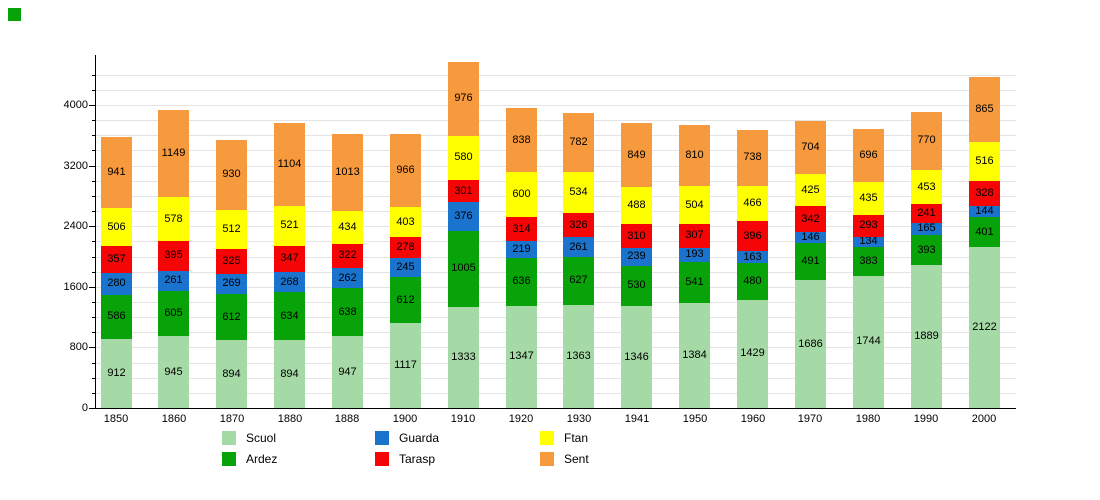  What do you see at coordinates (810, 344) in the screenshot?
I see `bar-segment-scuol-1970: 1686` at bounding box center [810, 344].